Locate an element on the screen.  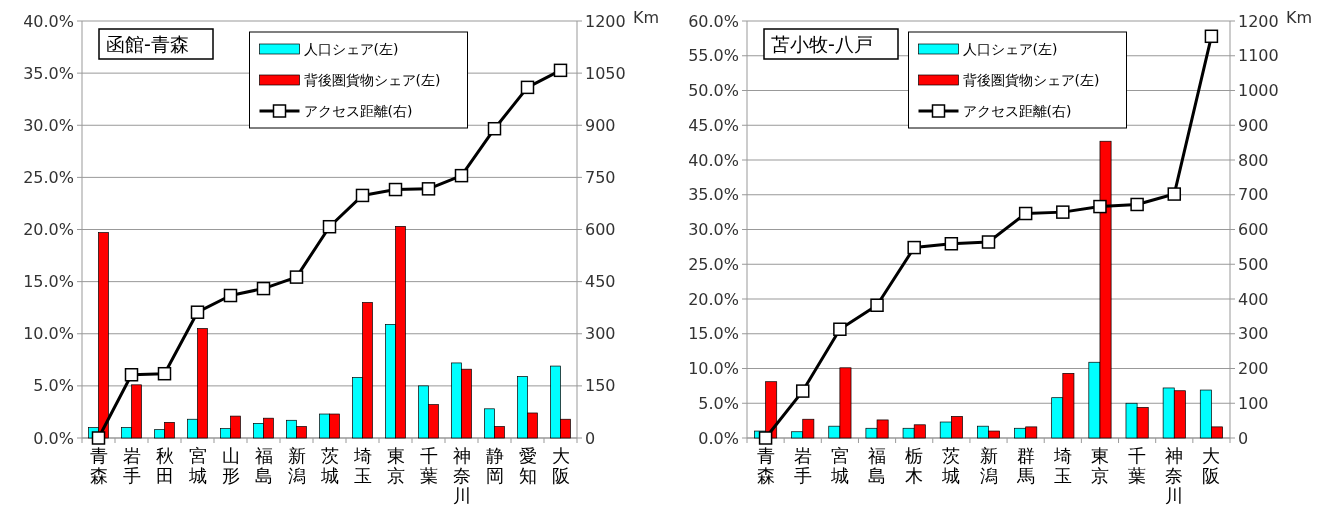
y2-tick-label: 450 is located at coordinates (600, 282).